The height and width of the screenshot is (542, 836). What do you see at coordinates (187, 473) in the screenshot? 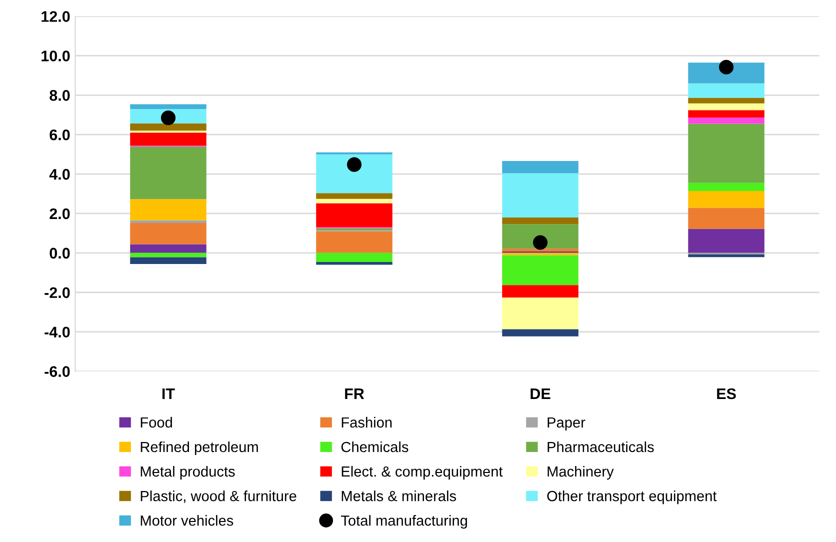
I see `legend-label: Metal products` at bounding box center [187, 473].